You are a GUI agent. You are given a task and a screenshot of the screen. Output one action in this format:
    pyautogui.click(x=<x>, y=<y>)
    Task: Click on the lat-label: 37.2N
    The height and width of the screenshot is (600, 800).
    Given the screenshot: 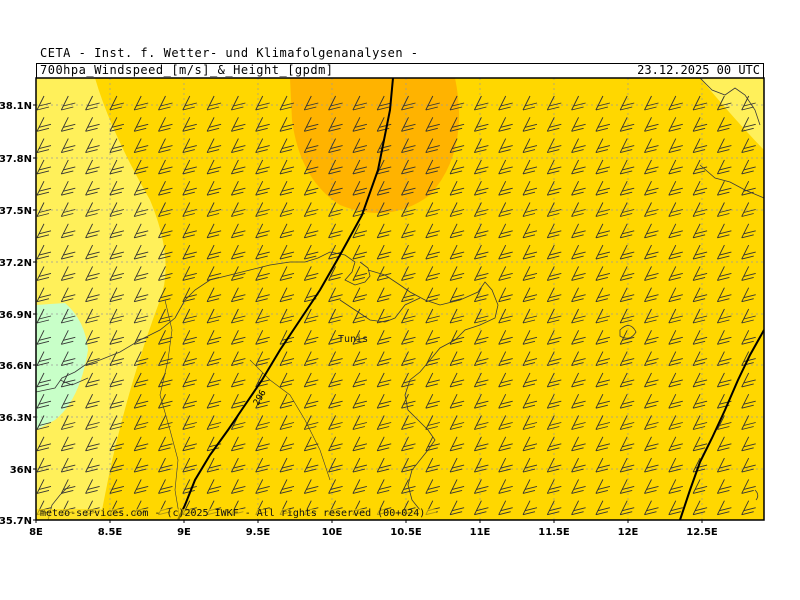 What is the action you would take?
    pyautogui.click(x=16, y=263)
    